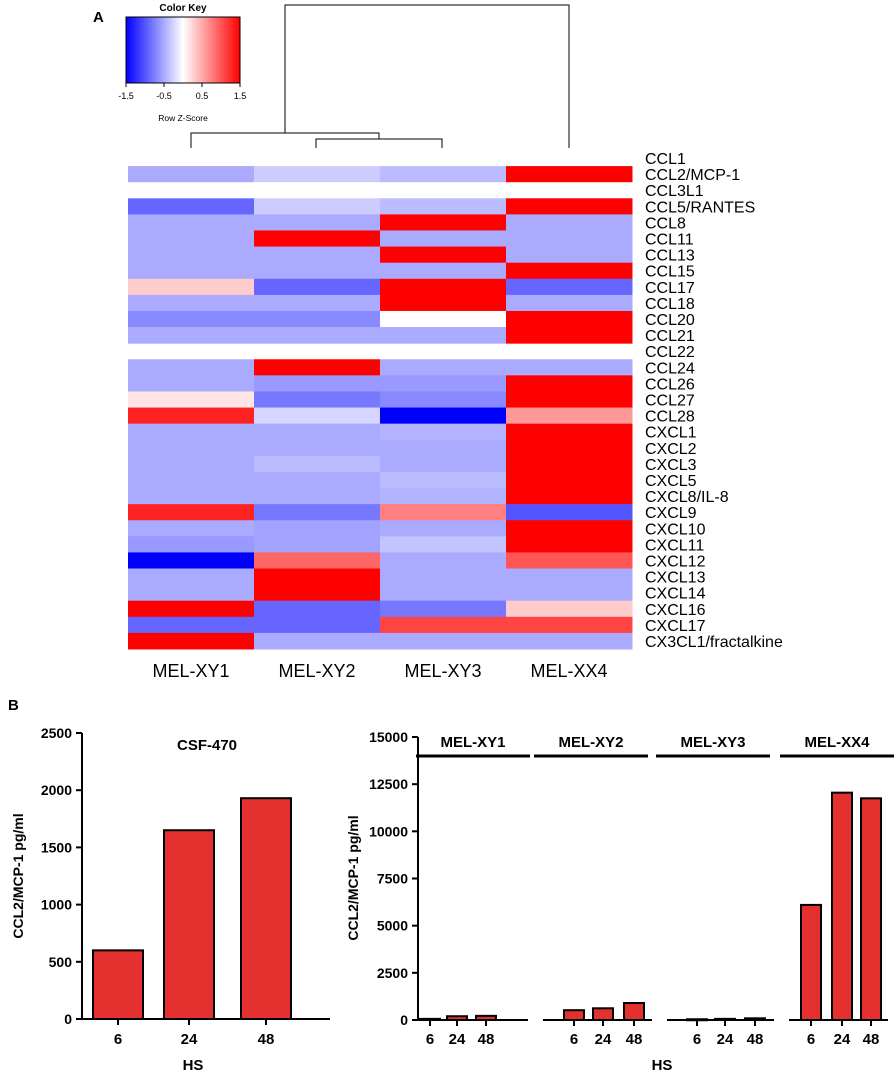 The image size is (896, 1089). What do you see at coordinates (392, 926) in the screenshot?
I see `y-tick-label: 5000` at bounding box center [392, 926].